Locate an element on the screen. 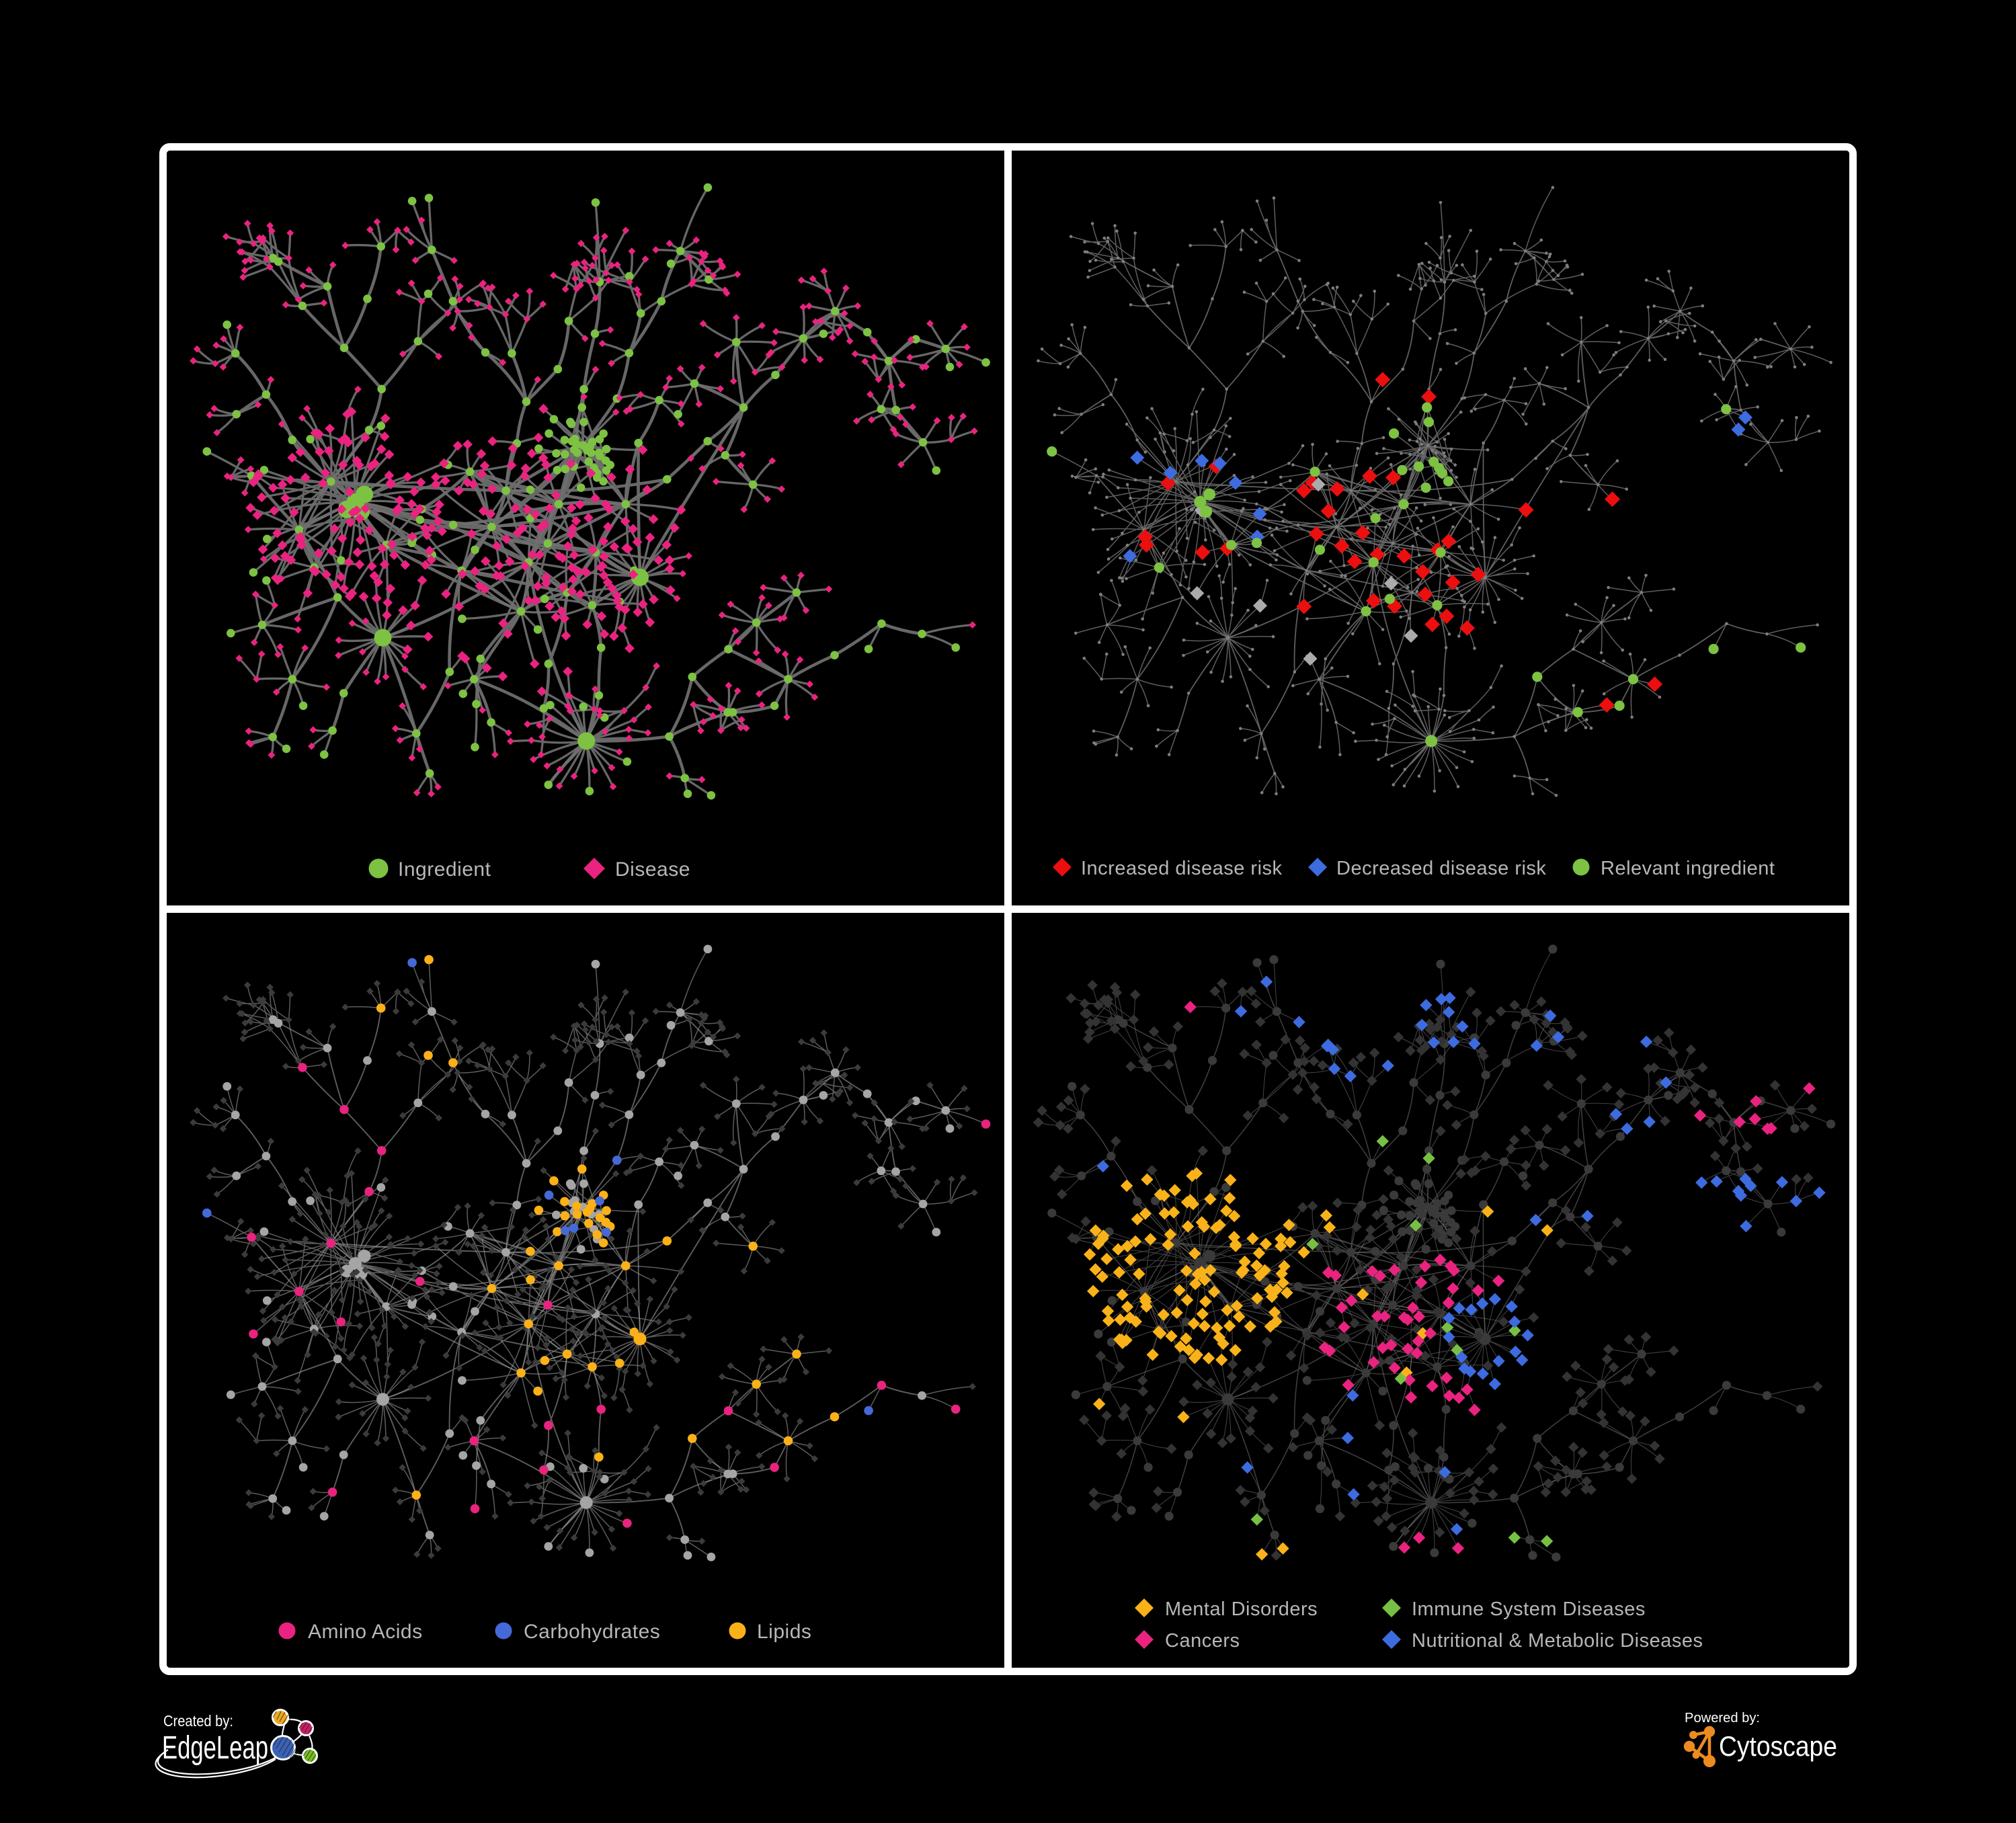 Image resolution: width=2016 pixels, height=1823 pixels. svg-text: Increased disease risk is located at coordinates (1182, 868).